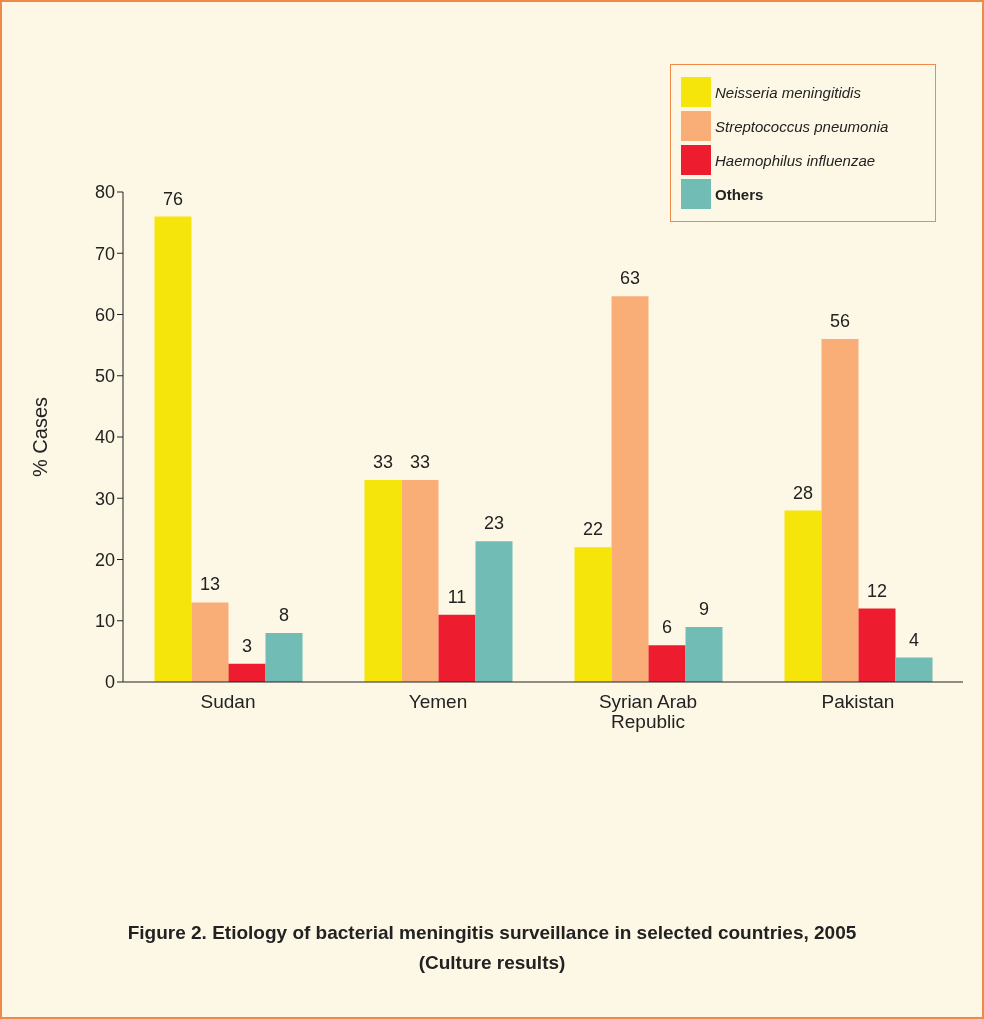 This screenshot has height=1019, width=984. I want to click on x-tick-label: Yemen, so click(438, 701).